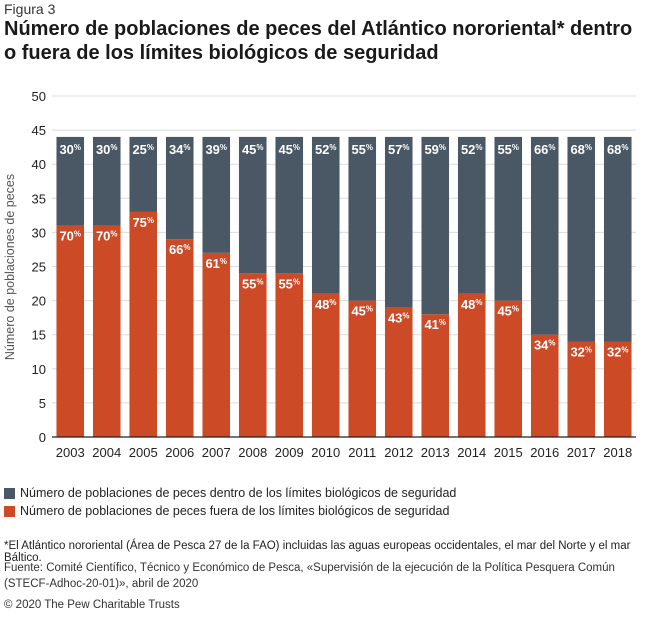  I want to click on y-tick-label: 45, so click(39, 130).